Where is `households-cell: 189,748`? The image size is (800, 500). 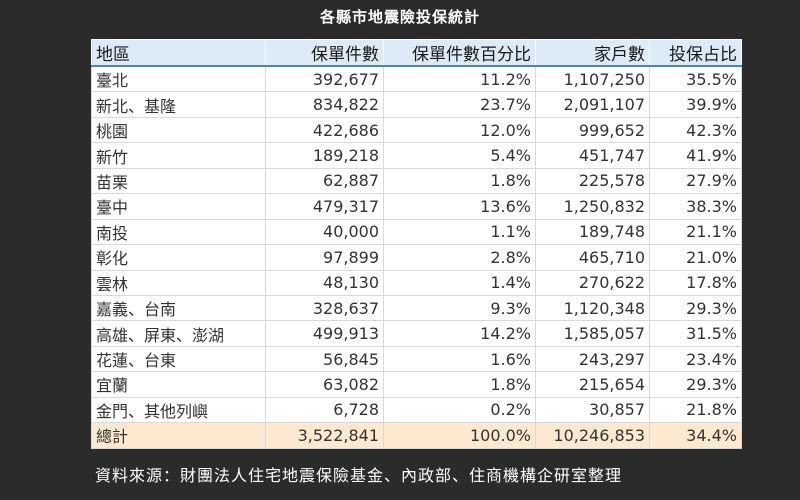 households-cell: 189,748 is located at coordinates (592, 232).